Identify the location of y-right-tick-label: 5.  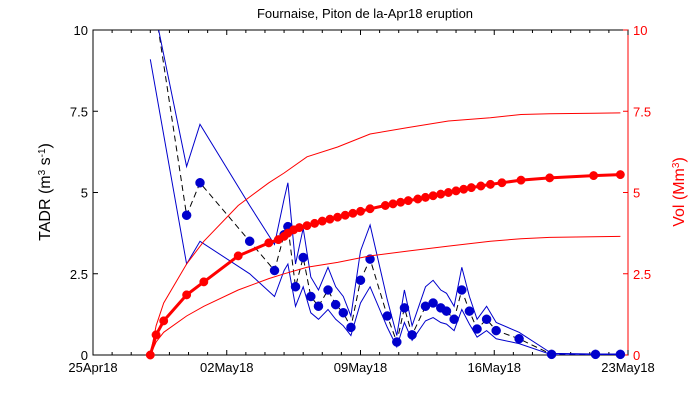
(636, 193).